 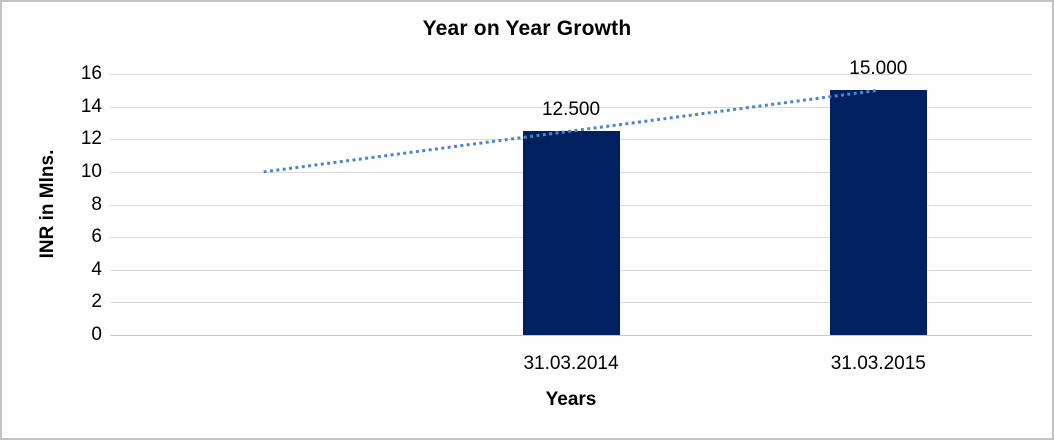 I want to click on trendline, so click(x=571, y=131).